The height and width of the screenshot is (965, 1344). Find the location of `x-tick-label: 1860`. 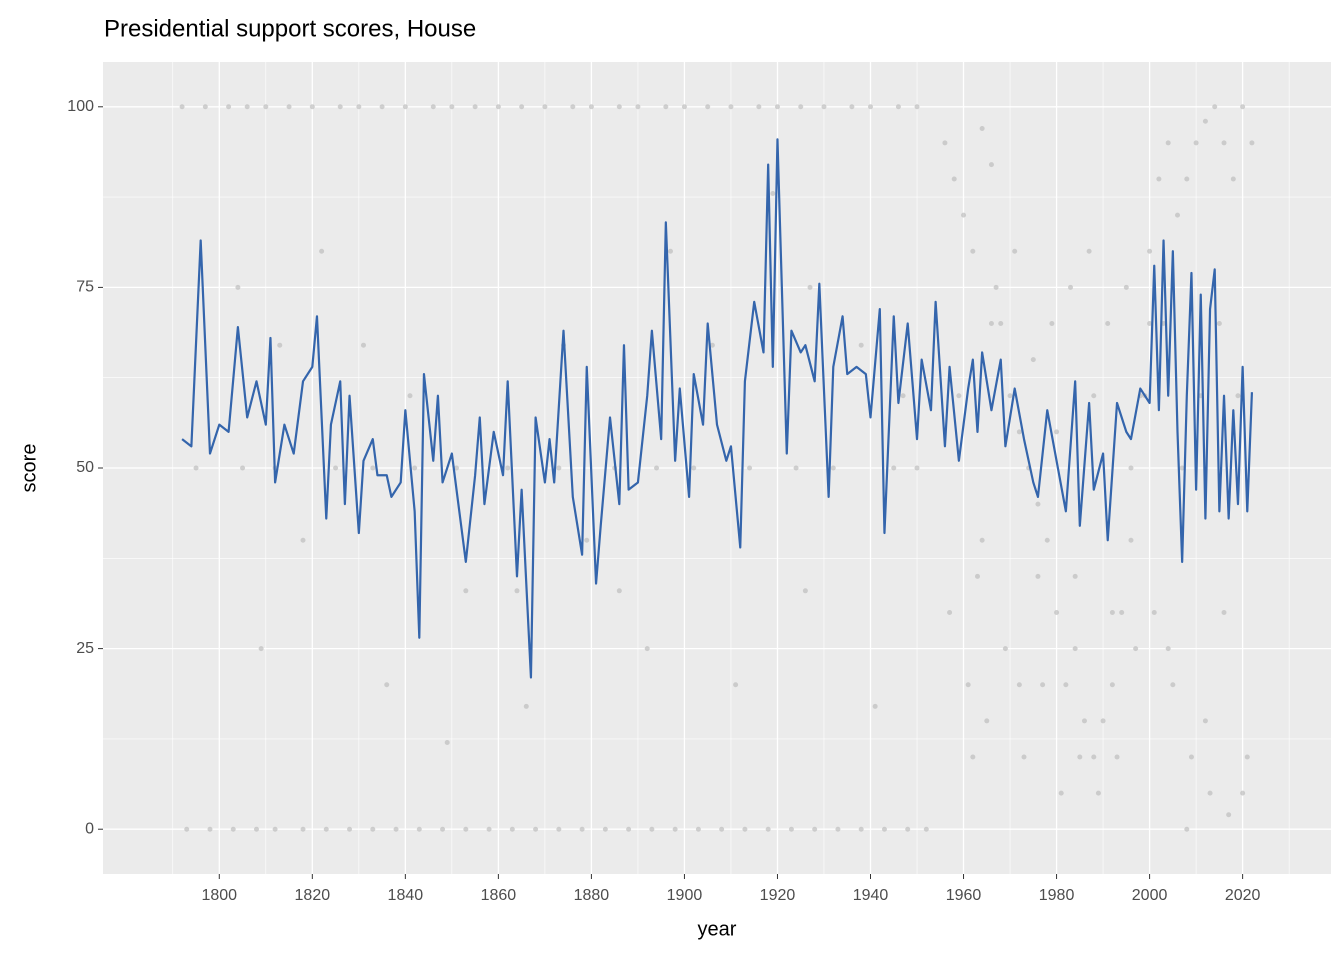

x-tick-label: 1860 is located at coordinates (499, 895).